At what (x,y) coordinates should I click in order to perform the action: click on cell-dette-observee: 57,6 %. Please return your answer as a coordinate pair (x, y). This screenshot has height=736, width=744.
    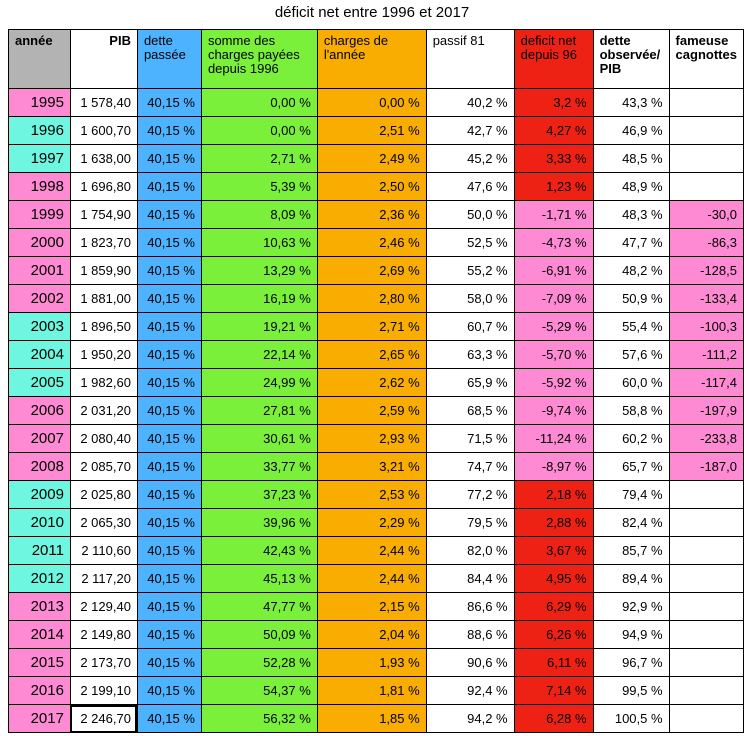
    Looking at the image, I should click on (631, 354).